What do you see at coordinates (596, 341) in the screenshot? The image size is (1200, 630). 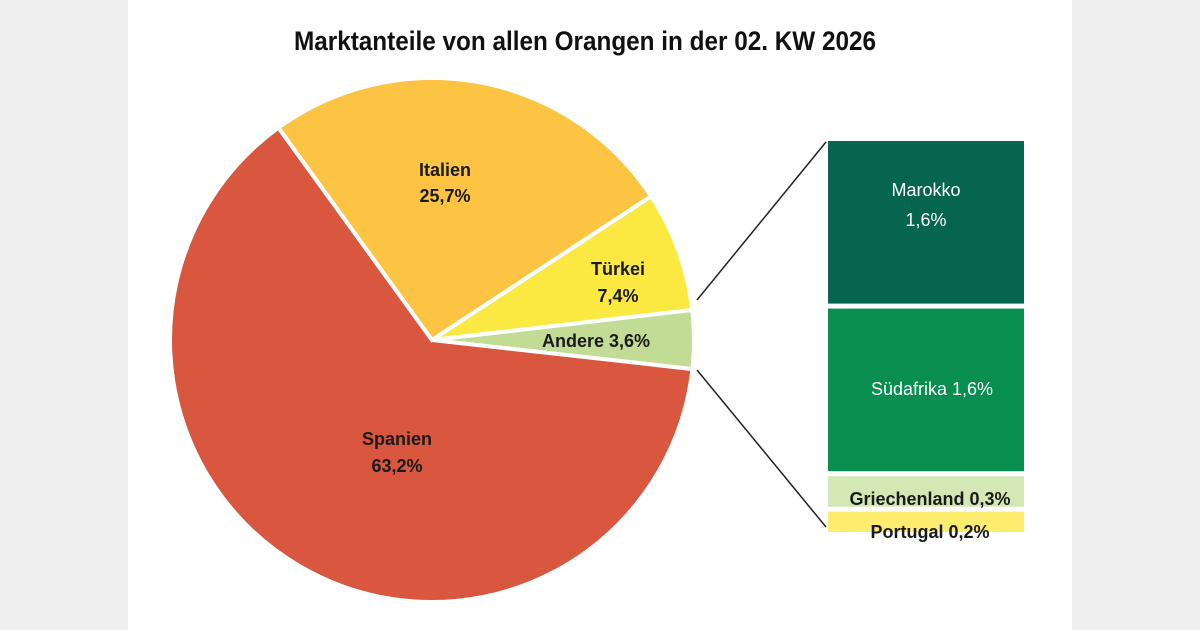 I see `label-andere: Andere 3,6%` at bounding box center [596, 341].